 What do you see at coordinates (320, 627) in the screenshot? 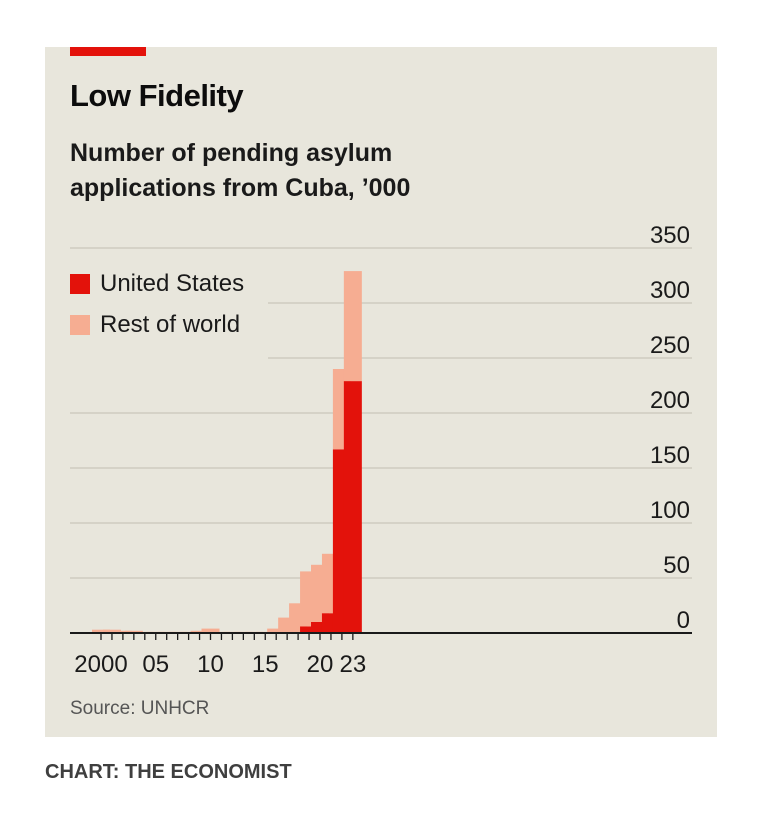
I see `bar-us-2020` at bounding box center [320, 627].